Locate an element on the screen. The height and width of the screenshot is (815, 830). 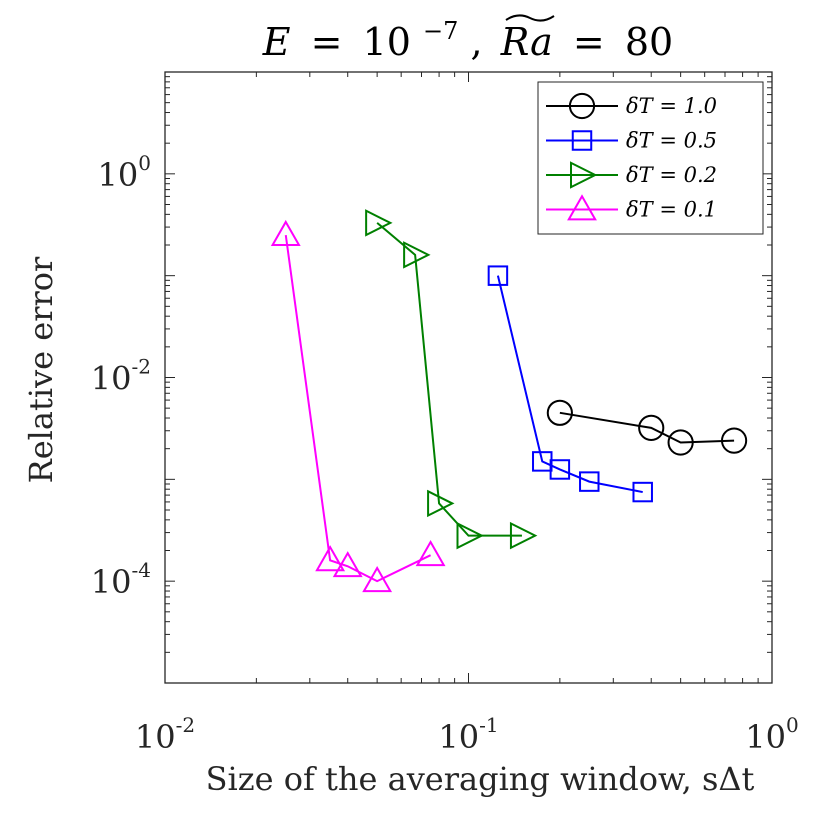
legend-entry: δT = 0.2 is located at coordinates (631, 175).